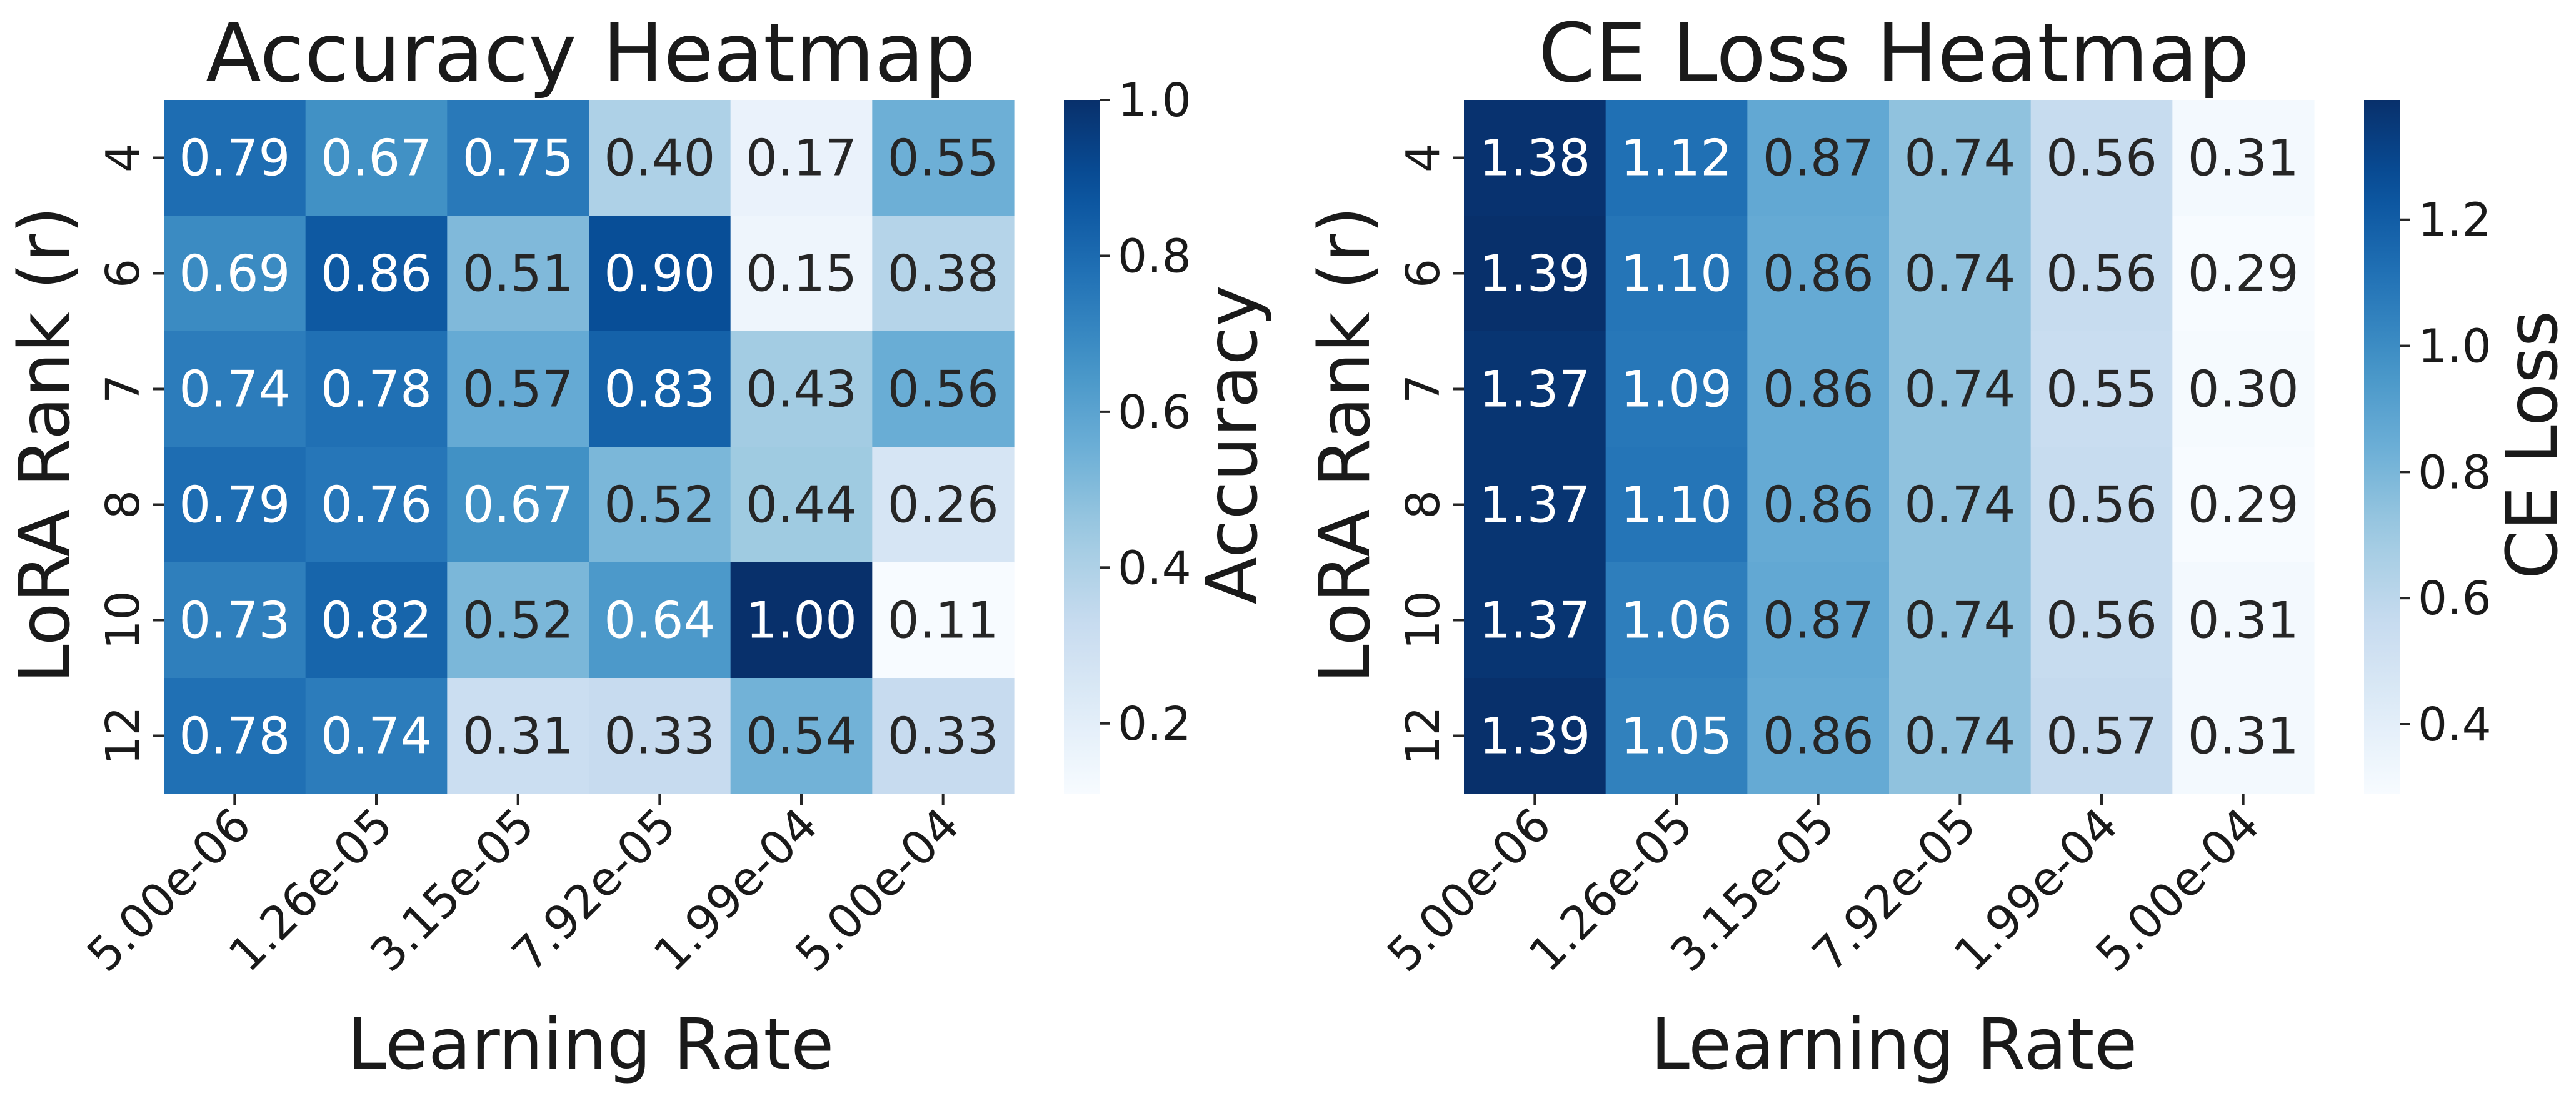 The image size is (2576, 1106). I want to click on accuracy-cell-label-r2-c3: 0.83, so click(659, 390).